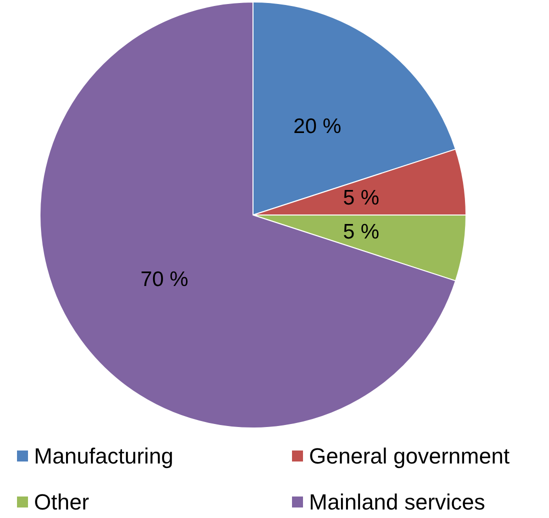 This screenshot has height=518, width=549. I want to click on data-label: 70 %, so click(164, 279).